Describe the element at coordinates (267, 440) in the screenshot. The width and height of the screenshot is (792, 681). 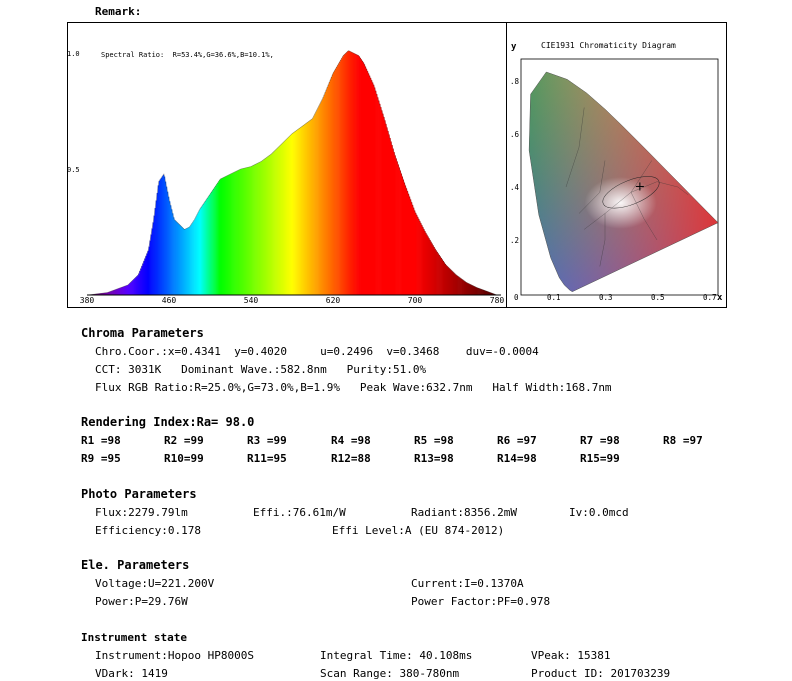
I see `rendering-index-item: R3 =99` at that location.